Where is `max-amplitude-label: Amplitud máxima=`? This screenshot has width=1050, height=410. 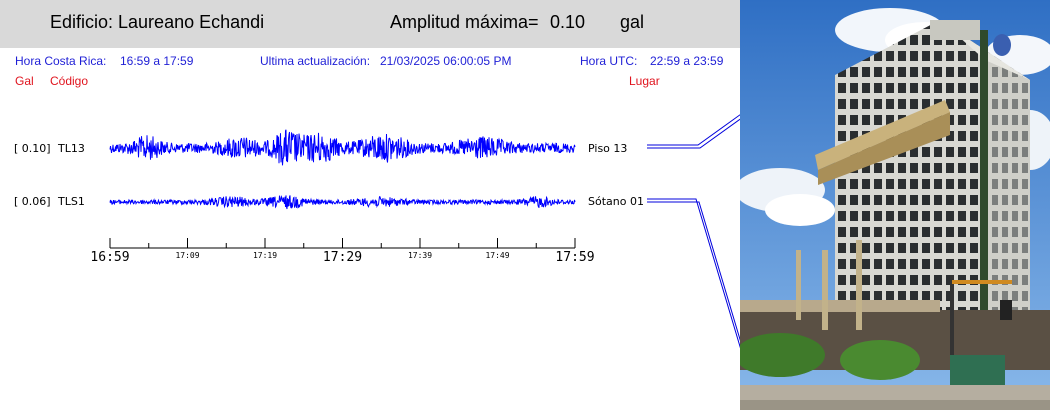
max-amplitude-label: Amplitud máxima= is located at coordinates (464, 22).